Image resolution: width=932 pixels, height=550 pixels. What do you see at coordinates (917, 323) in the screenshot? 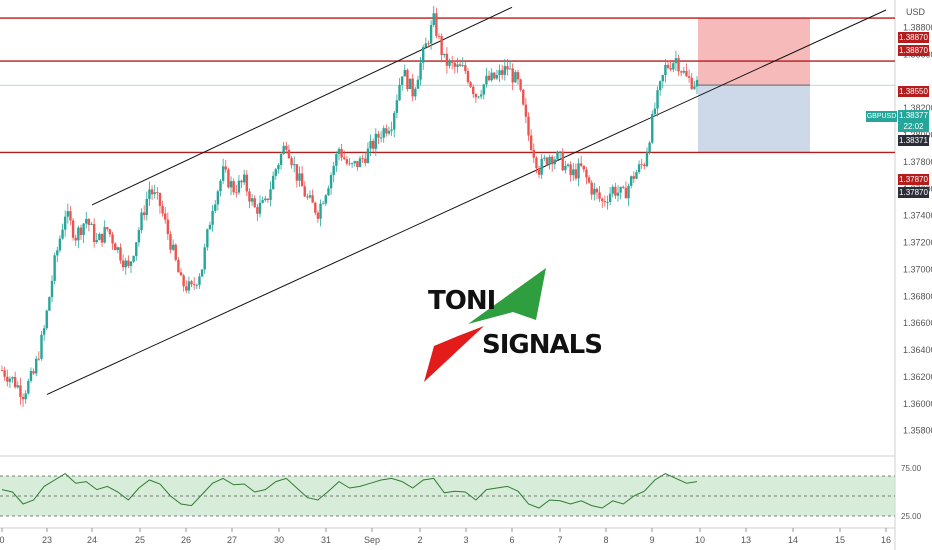
I see `price-tick-label: 1.36600` at bounding box center [917, 323].